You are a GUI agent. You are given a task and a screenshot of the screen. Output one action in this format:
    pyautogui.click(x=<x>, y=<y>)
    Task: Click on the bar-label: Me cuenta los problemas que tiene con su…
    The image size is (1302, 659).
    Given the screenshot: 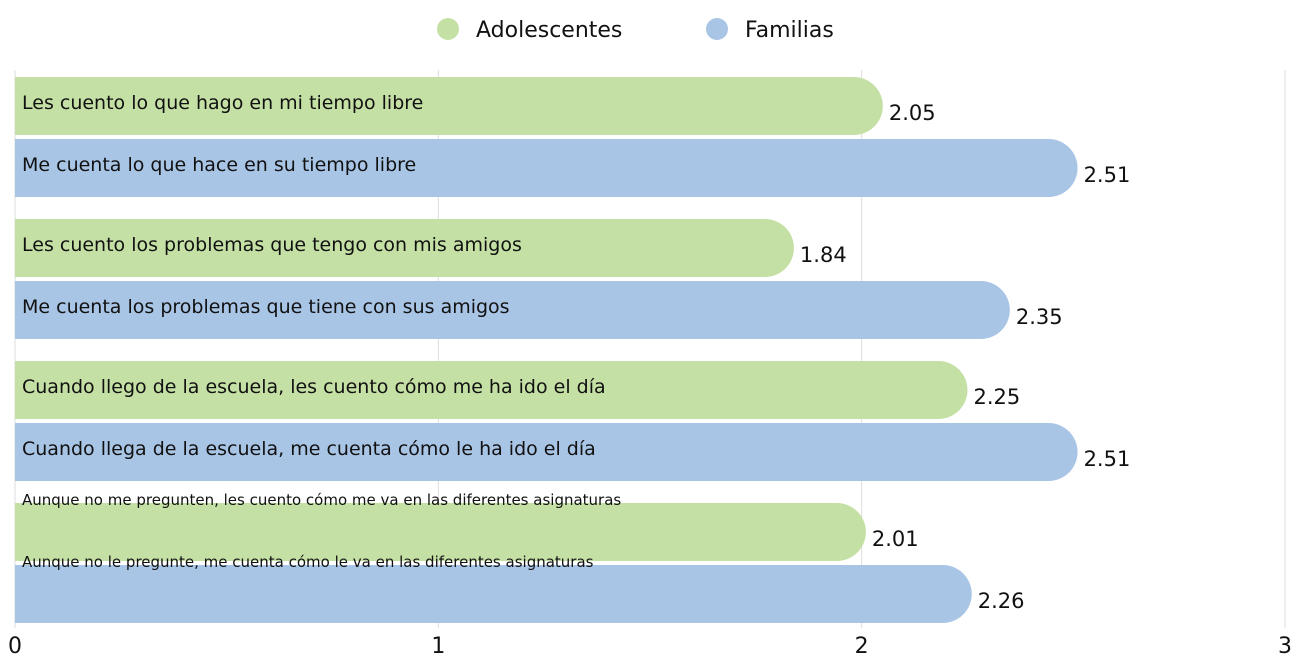 What is the action you would take?
    pyautogui.click(x=266, y=307)
    